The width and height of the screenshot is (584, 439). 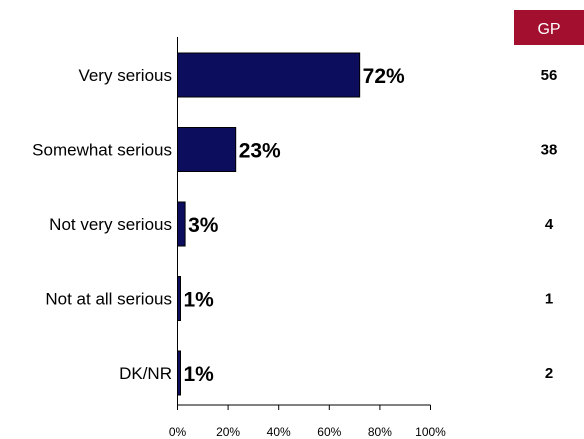 What do you see at coordinates (110, 224) in the screenshot?
I see `category-label: Not very serious` at bounding box center [110, 224].